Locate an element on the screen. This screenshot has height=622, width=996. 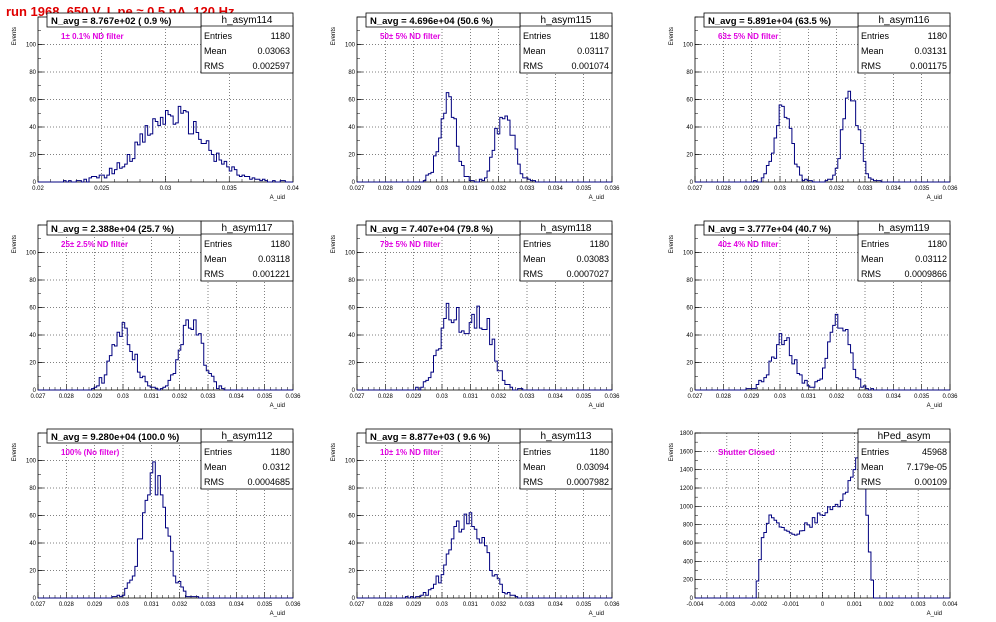
x-tick-label: 0.004 is located at coordinates (950, 605).